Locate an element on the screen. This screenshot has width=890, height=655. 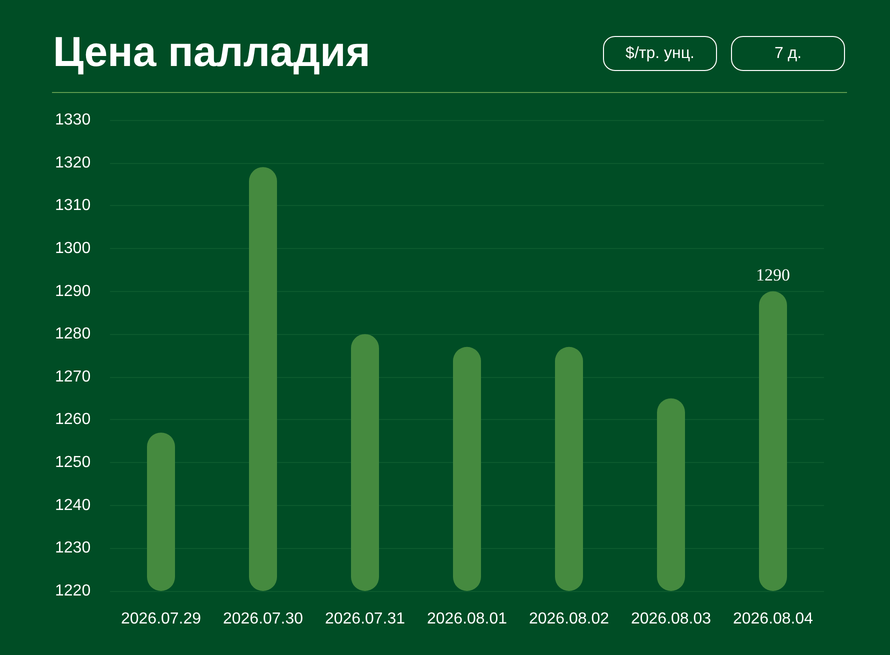
text: 7 д. is located at coordinates (788, 53).